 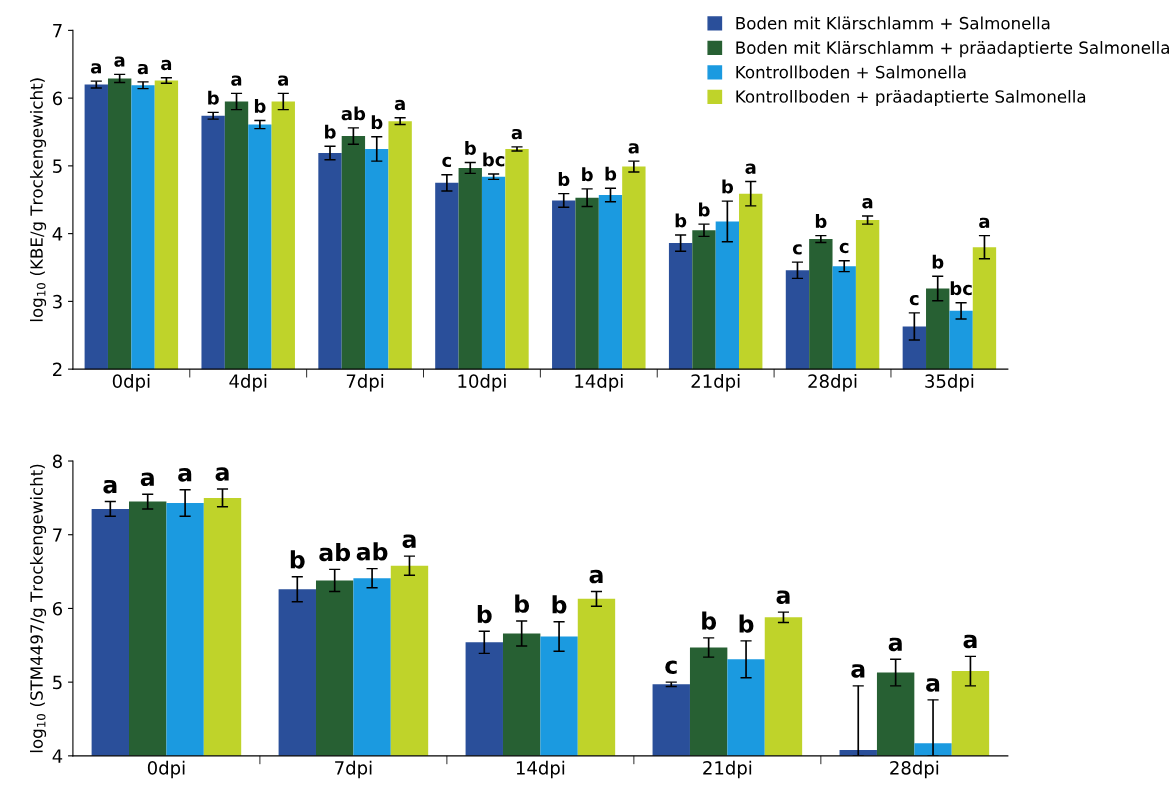 I want to click on y-axis-title: log$_{10}$ (STM4497/g Trockengewicht), so click(x=38, y=608).